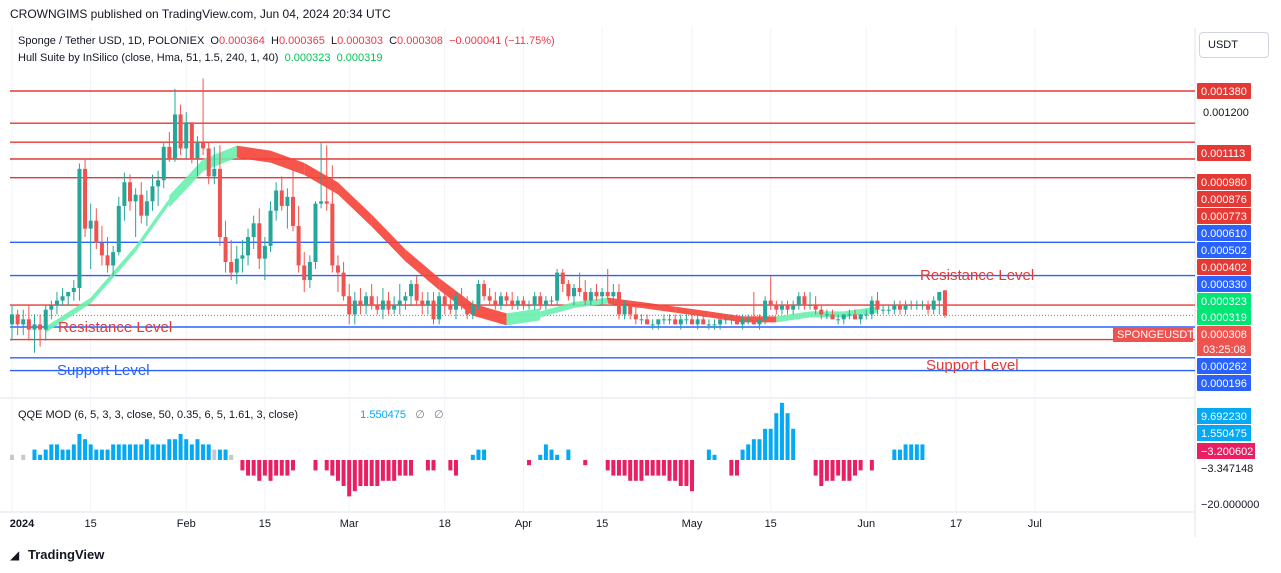  What do you see at coordinates (1224, 251) in the screenshot?
I see `price-label: 0.000502` at bounding box center [1224, 251].